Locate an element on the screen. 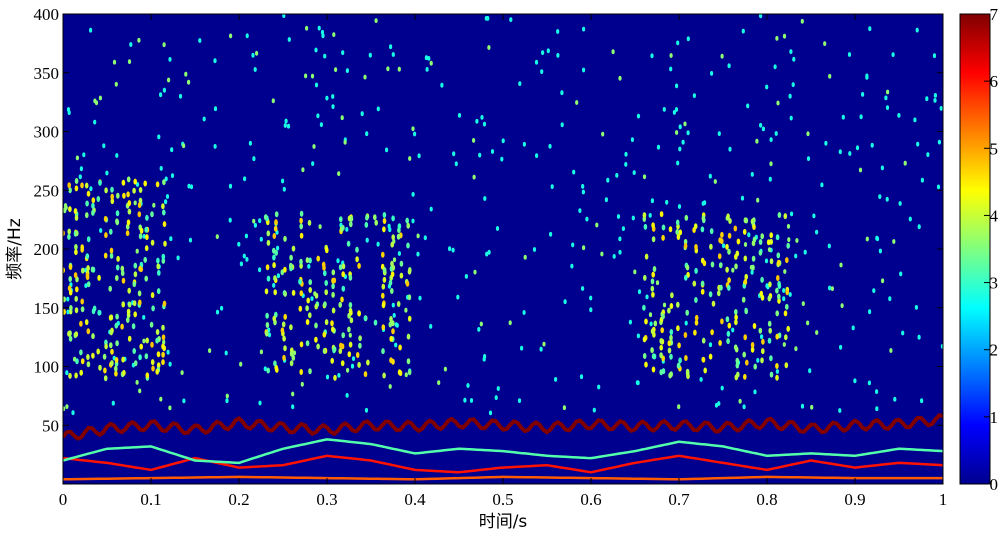 This screenshot has height=536, width=1000. x-tick-label: 0 is located at coordinates (63, 499).